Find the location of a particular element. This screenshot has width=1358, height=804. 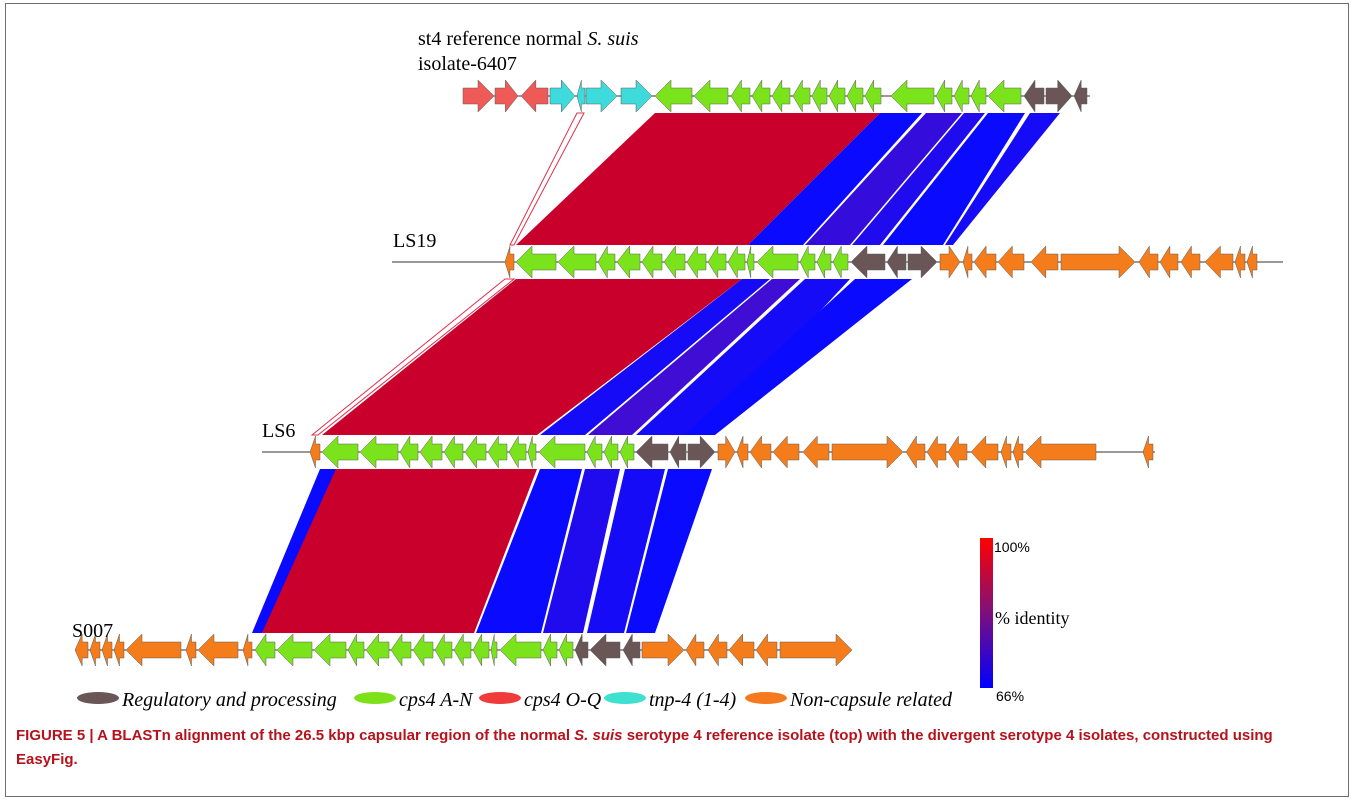

identity-scale-bar is located at coordinates (986, 613).